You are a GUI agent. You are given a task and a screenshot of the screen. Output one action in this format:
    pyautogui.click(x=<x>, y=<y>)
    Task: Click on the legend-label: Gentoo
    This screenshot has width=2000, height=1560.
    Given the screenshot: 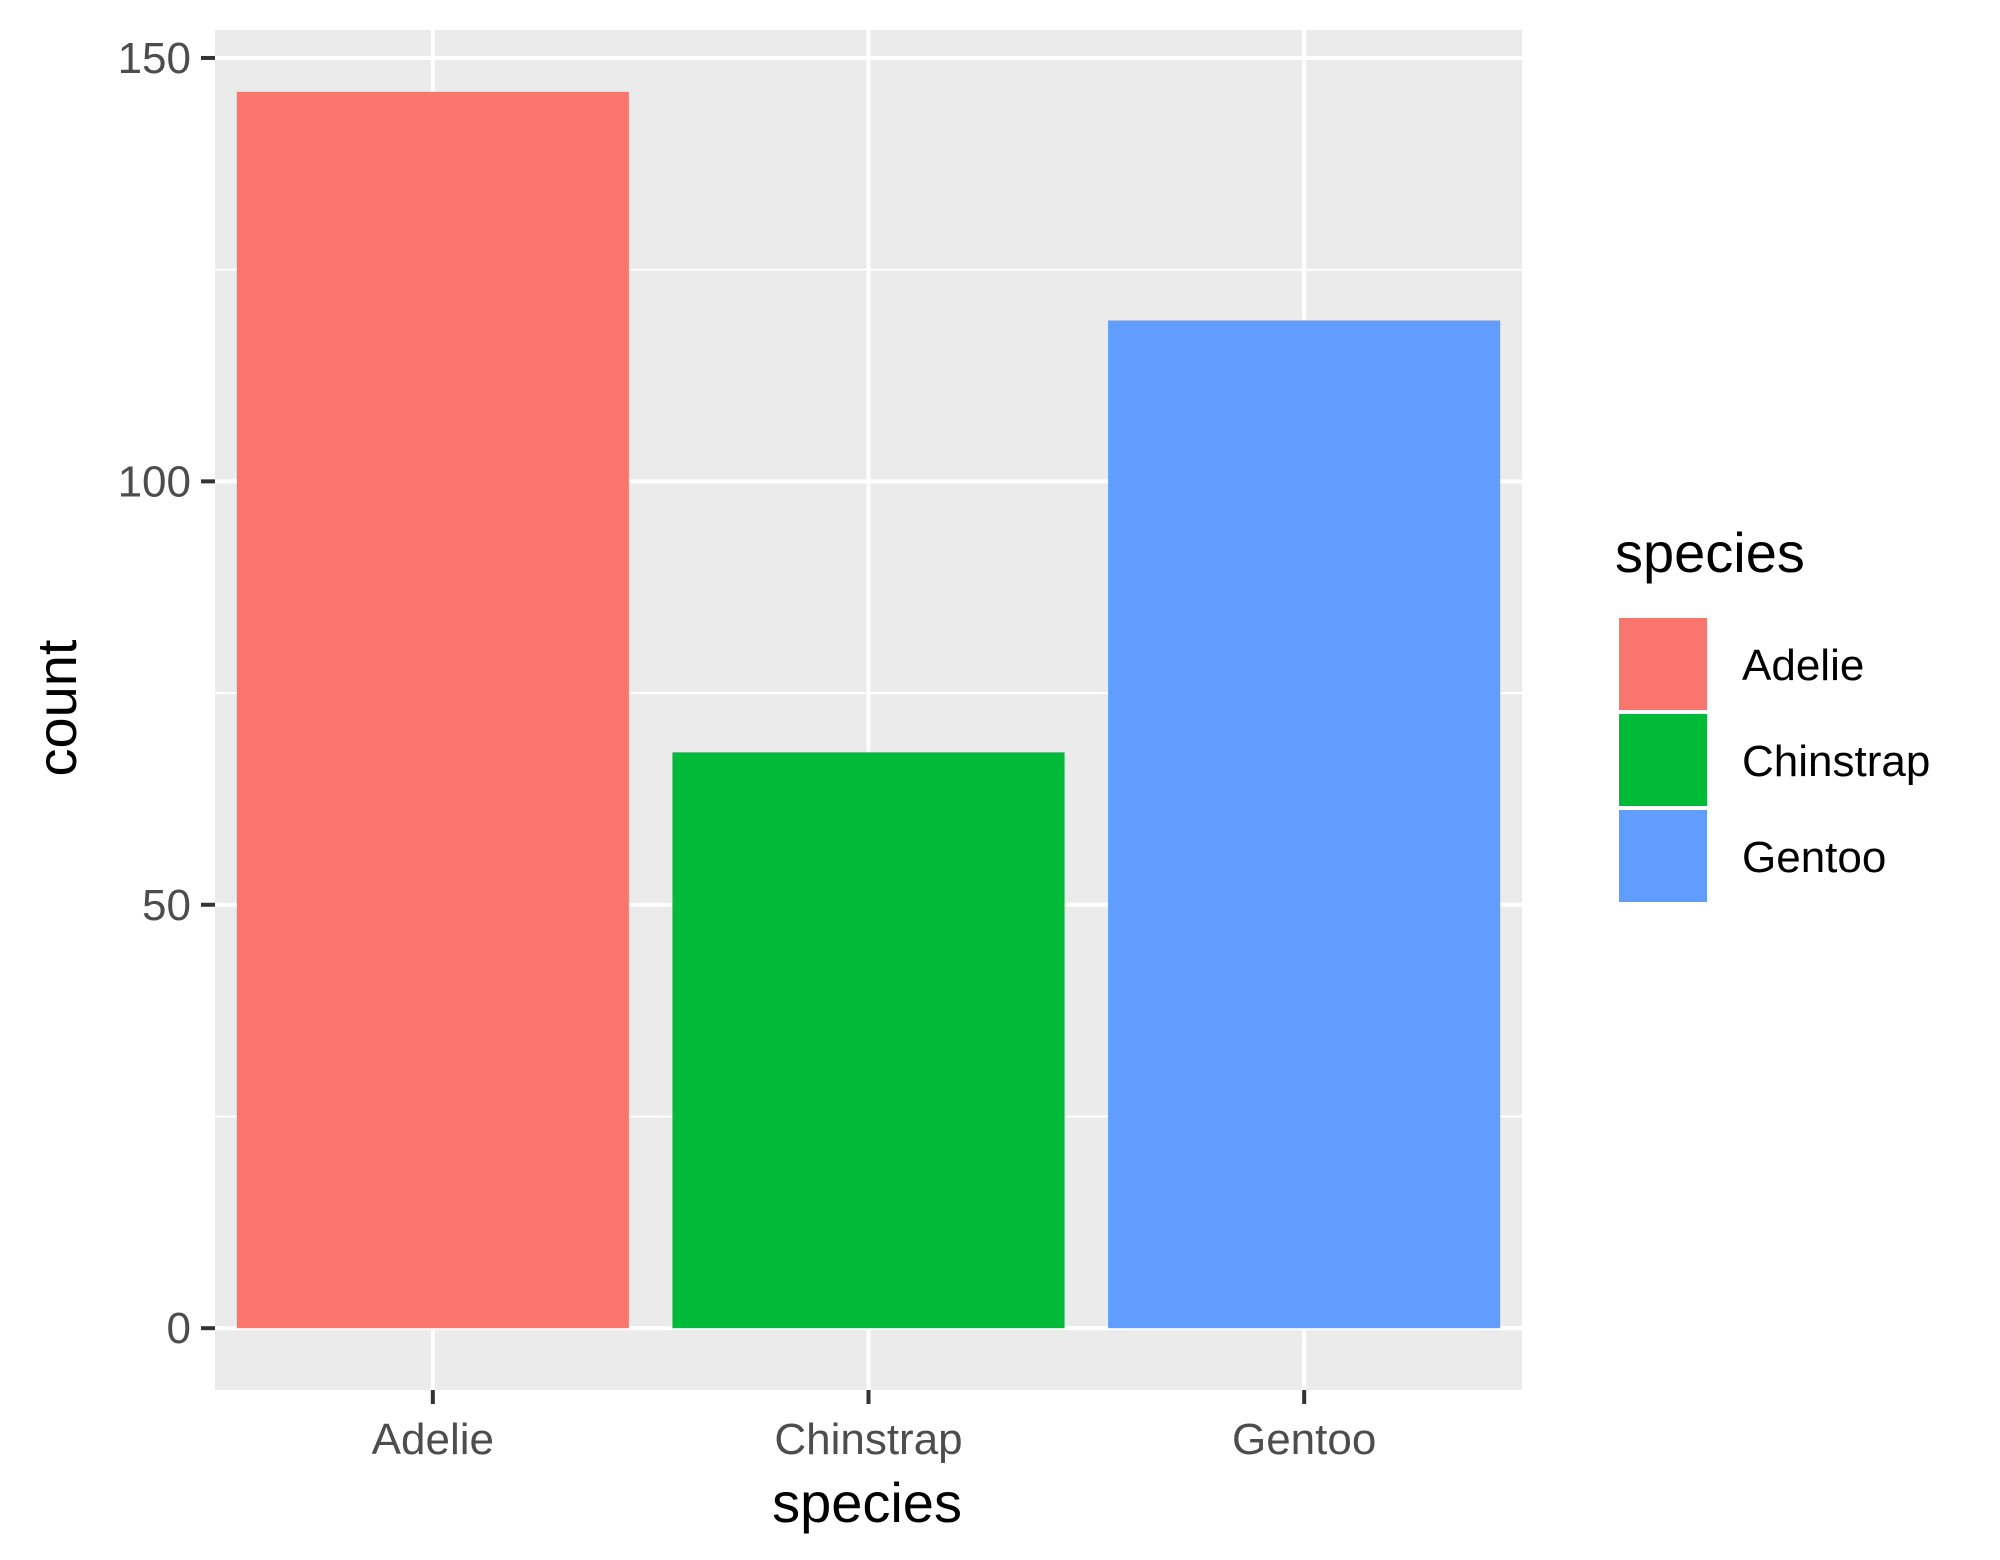 What is the action you would take?
    pyautogui.click(x=1814, y=857)
    